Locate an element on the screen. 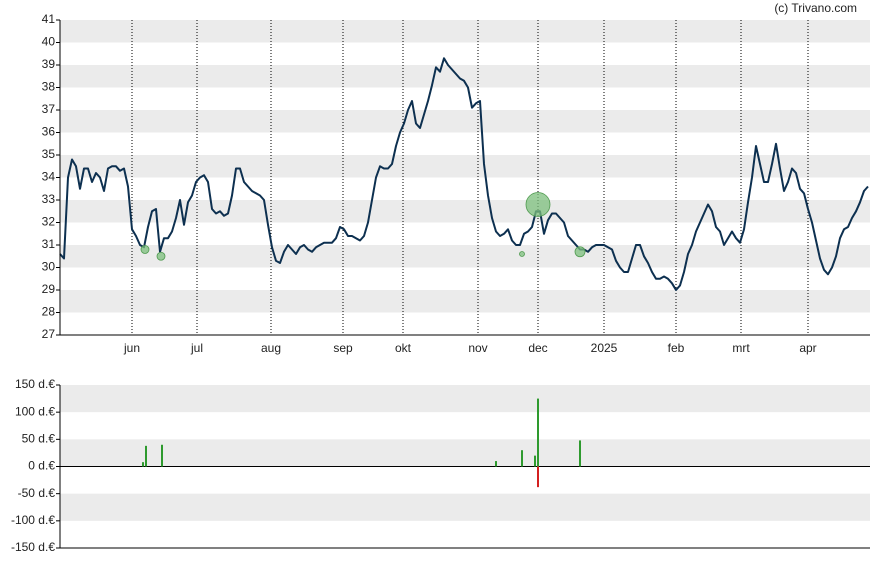 The height and width of the screenshot is (565, 888). x-tick-label: nov is located at coordinates (477, 348).